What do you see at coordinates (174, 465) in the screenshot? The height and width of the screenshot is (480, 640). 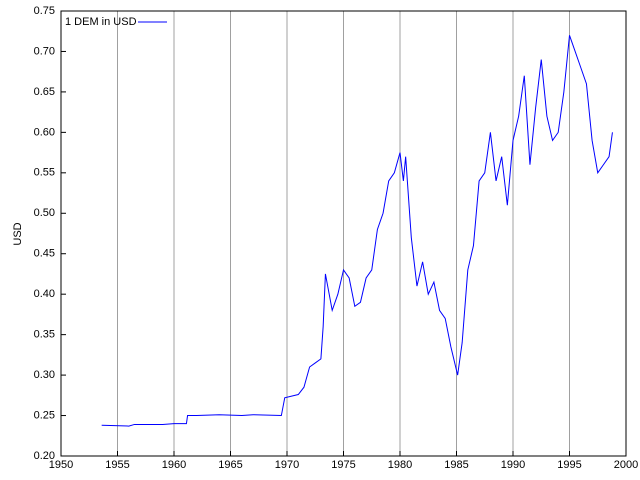 I see `x-tick-label: 1960` at bounding box center [174, 465].